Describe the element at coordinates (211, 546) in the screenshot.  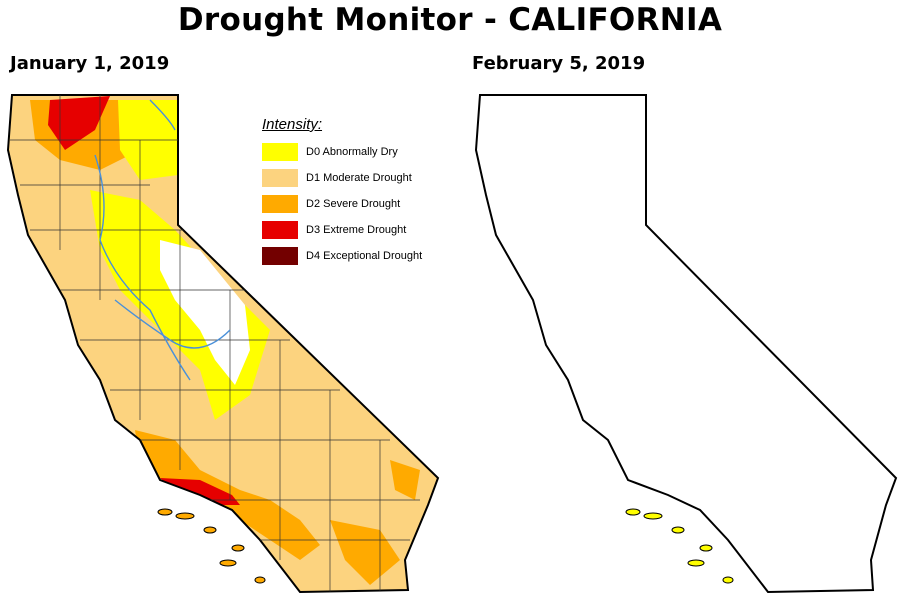
I see `islands-left` at that location.